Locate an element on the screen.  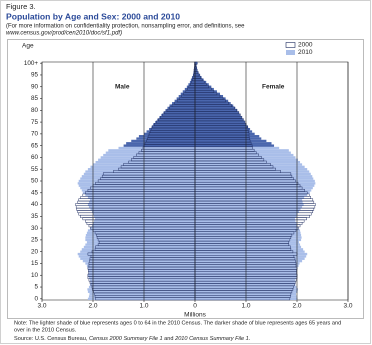
y-tick-label: 100+ is located at coordinates (31, 63).